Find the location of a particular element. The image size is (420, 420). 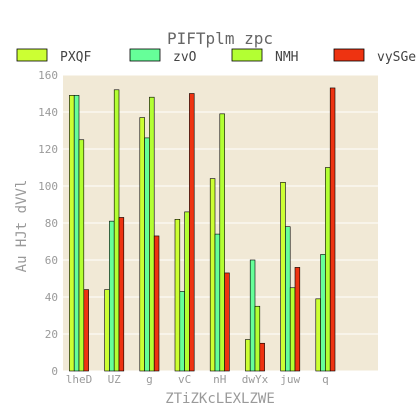

x-tick-label: UZ is located at coordinates (115, 379).